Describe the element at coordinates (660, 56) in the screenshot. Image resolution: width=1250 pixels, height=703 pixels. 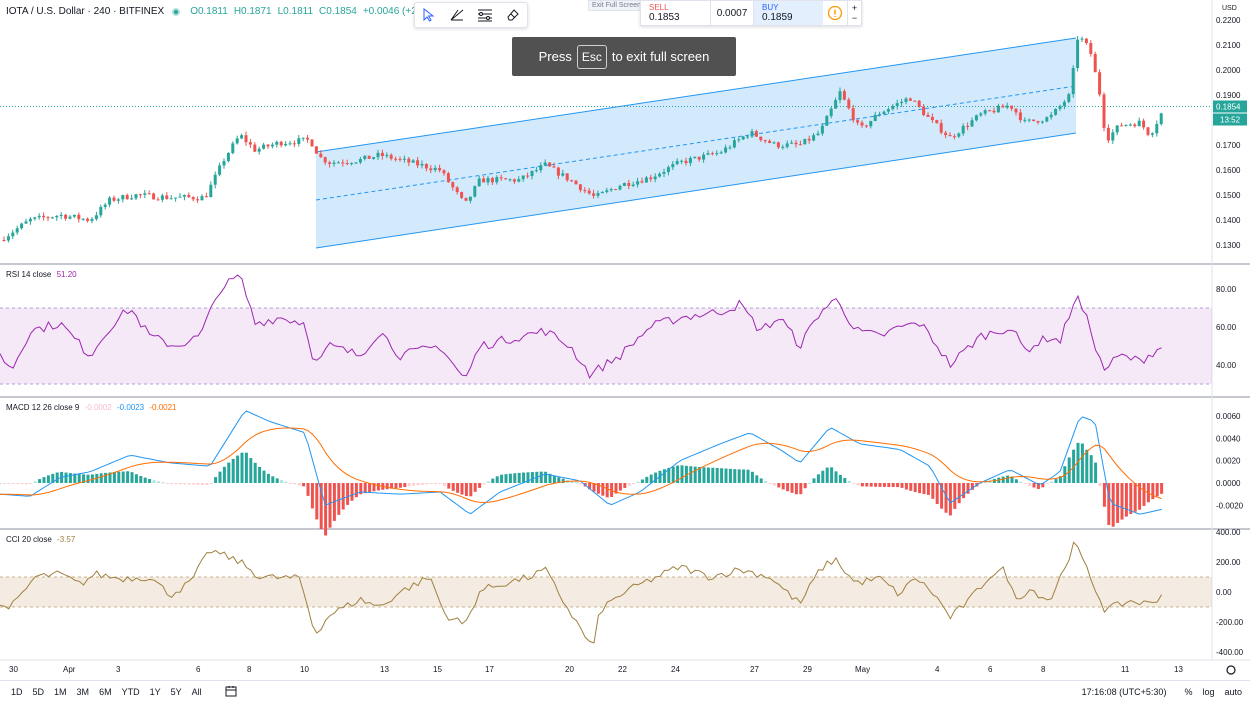
I see `fullscreen-notice-post: to exit full screen` at that location.